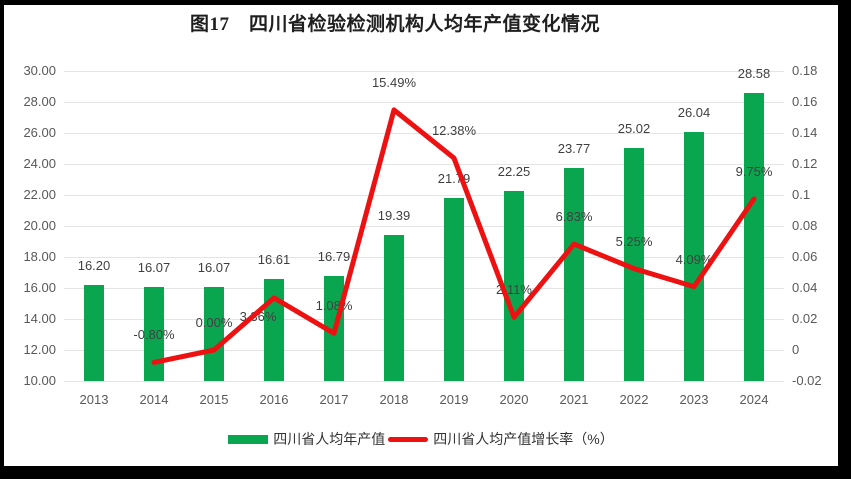 Image resolution: width=851 pixels, height=479 pixels. Describe the element at coordinates (754, 171) in the screenshot. I see `growth-rate-label: 9.75%` at that location.